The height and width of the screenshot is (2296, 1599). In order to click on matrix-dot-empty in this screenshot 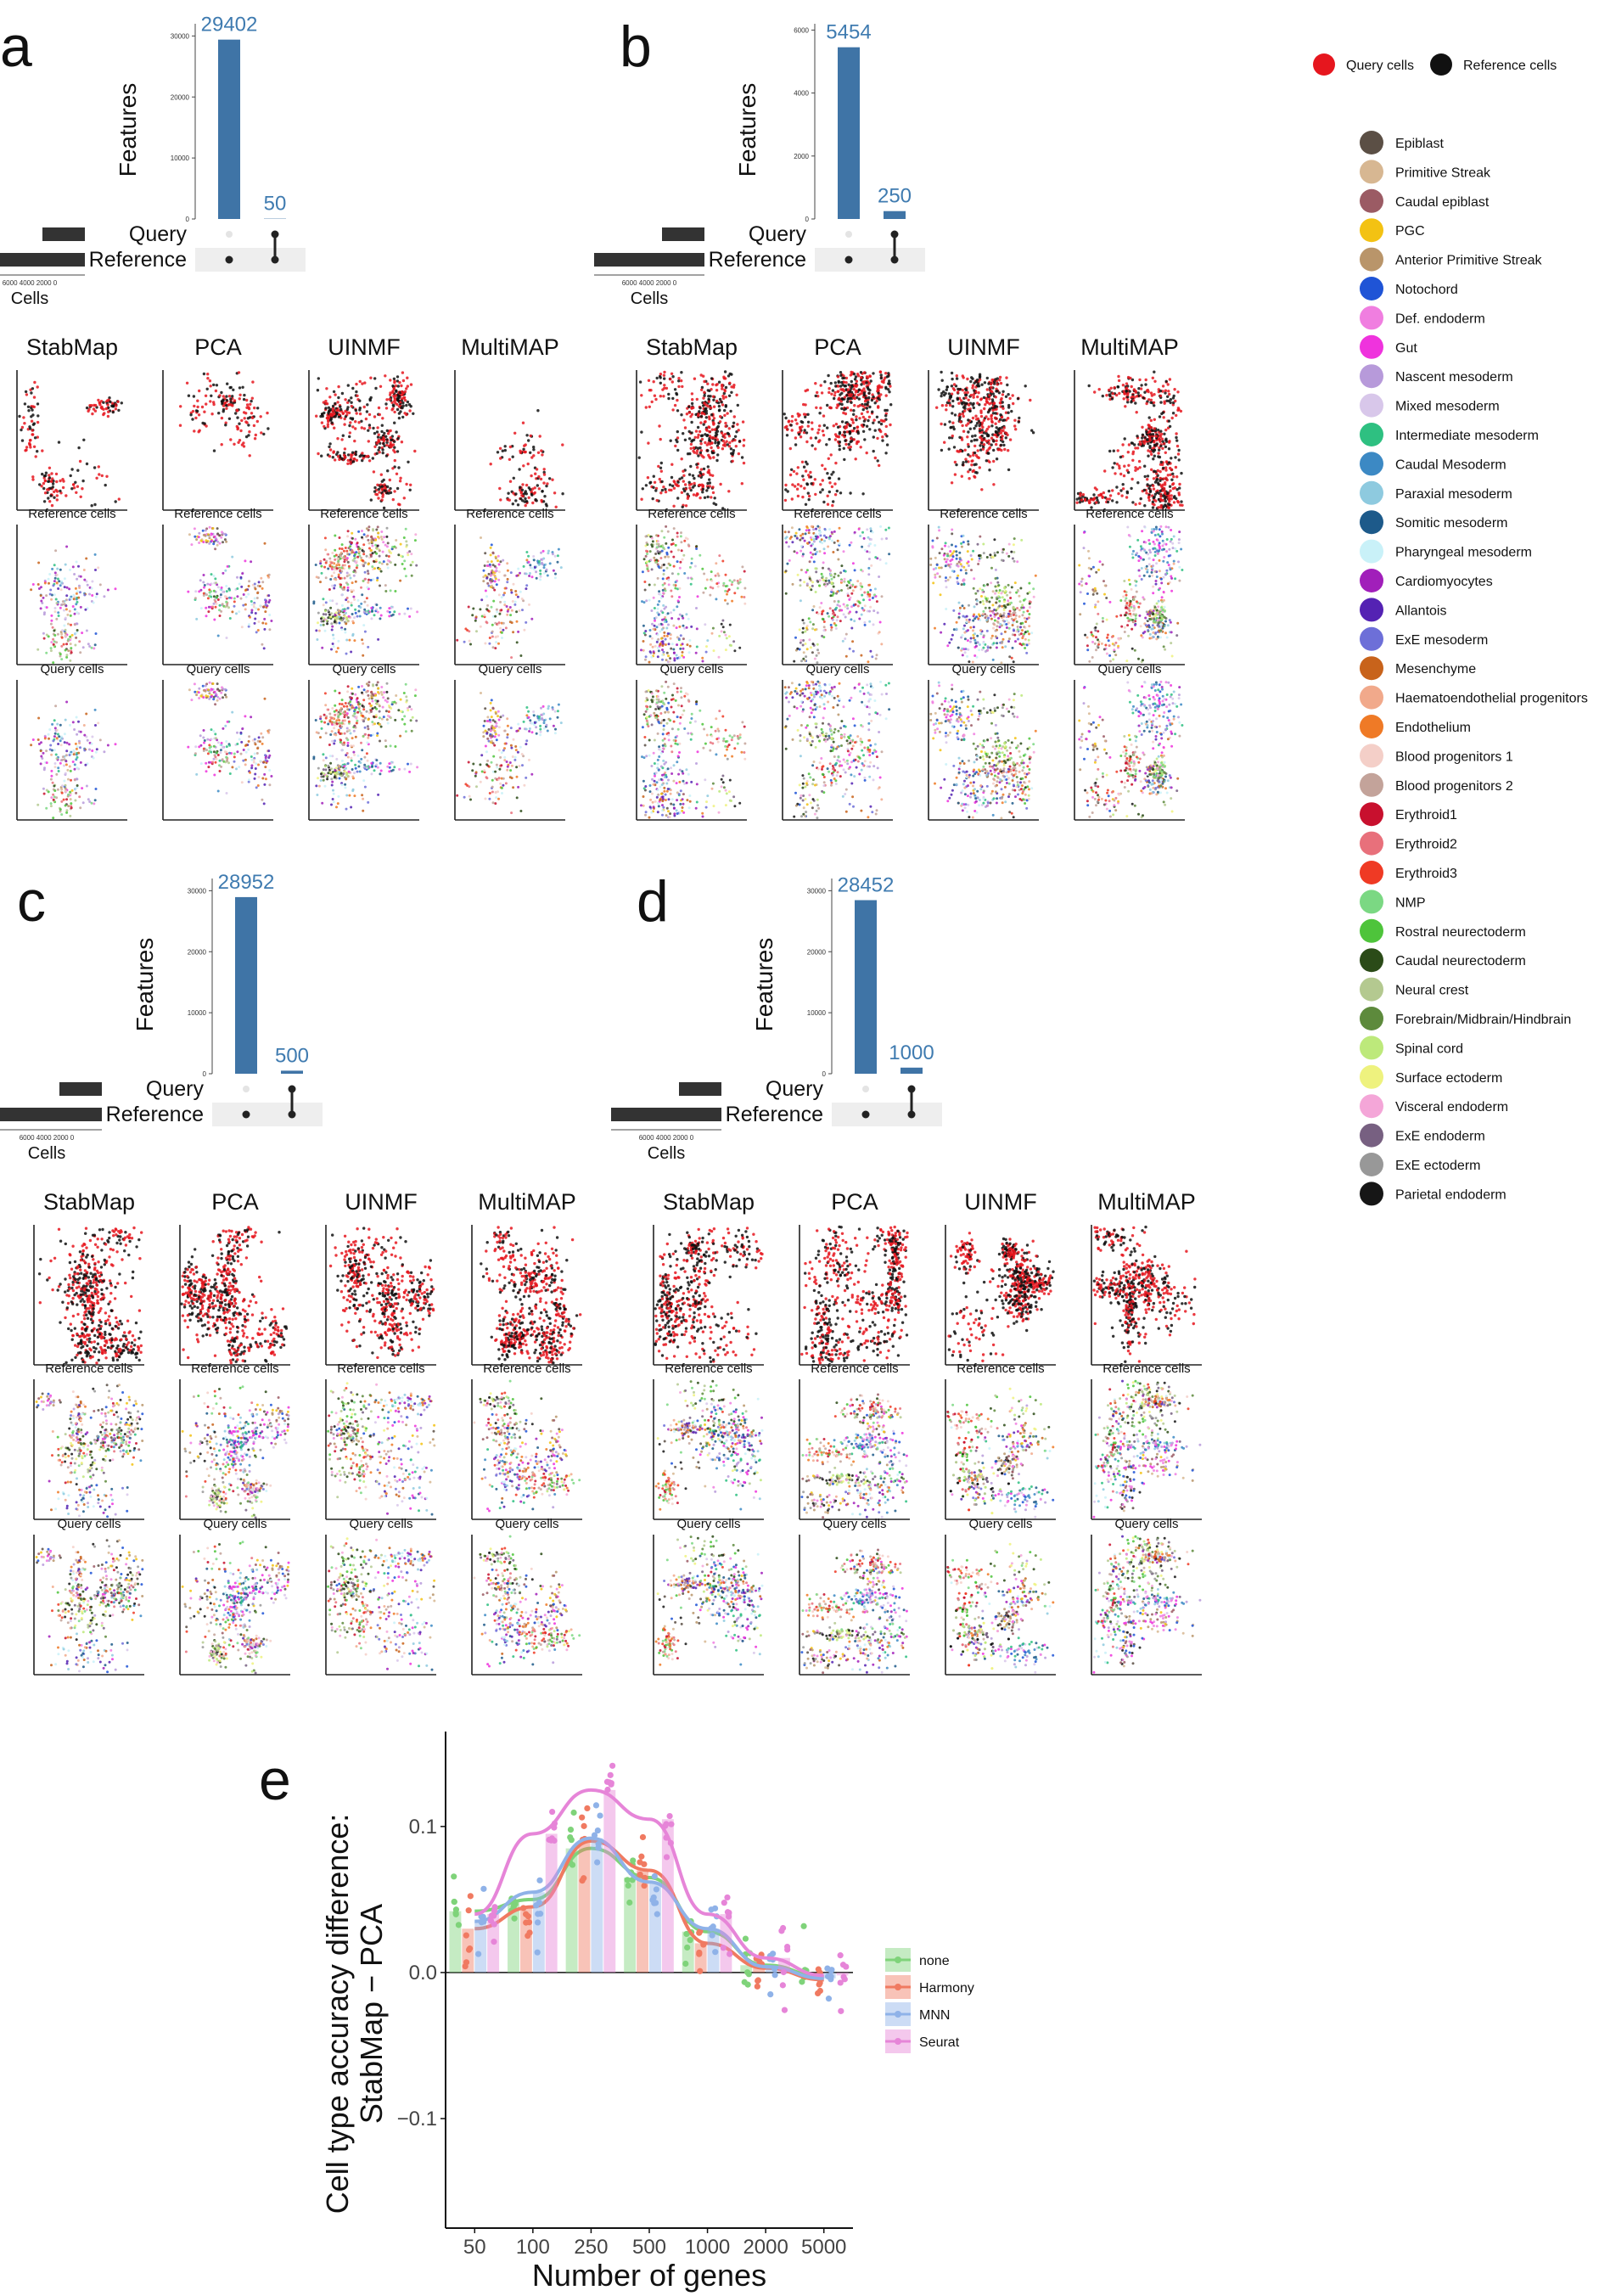, I will do `click(848, 234)`.